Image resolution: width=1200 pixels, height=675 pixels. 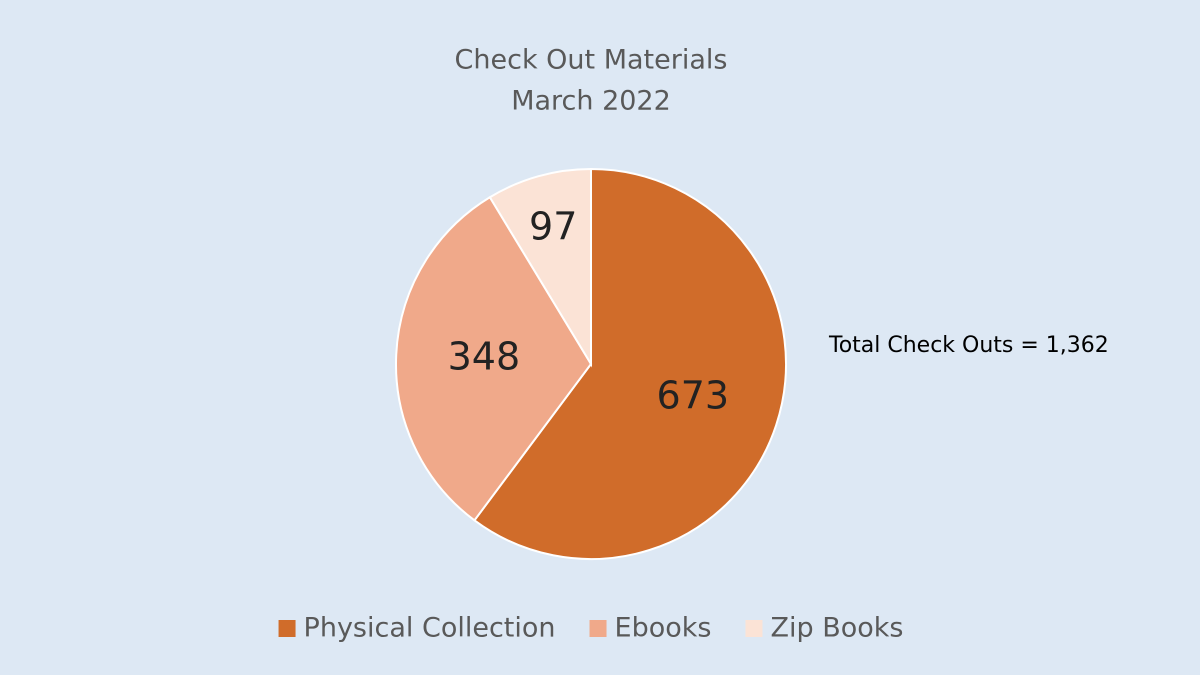 I want to click on legend-label: Zip Books, so click(x=836, y=628).